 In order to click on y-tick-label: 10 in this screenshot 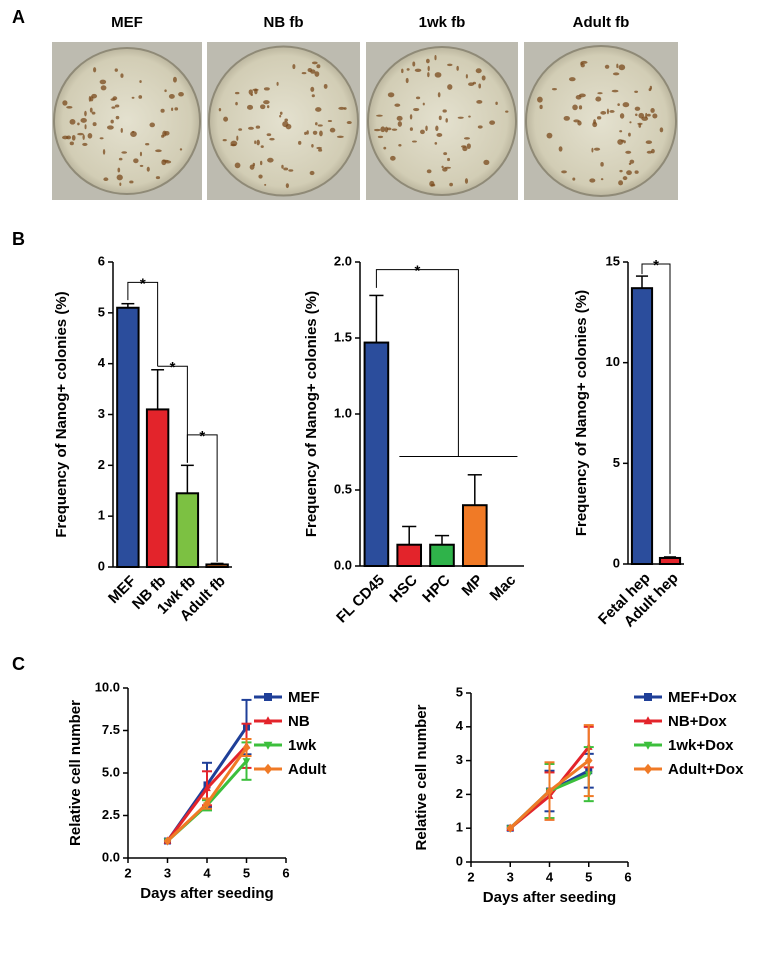, I will do `click(613, 361)`.